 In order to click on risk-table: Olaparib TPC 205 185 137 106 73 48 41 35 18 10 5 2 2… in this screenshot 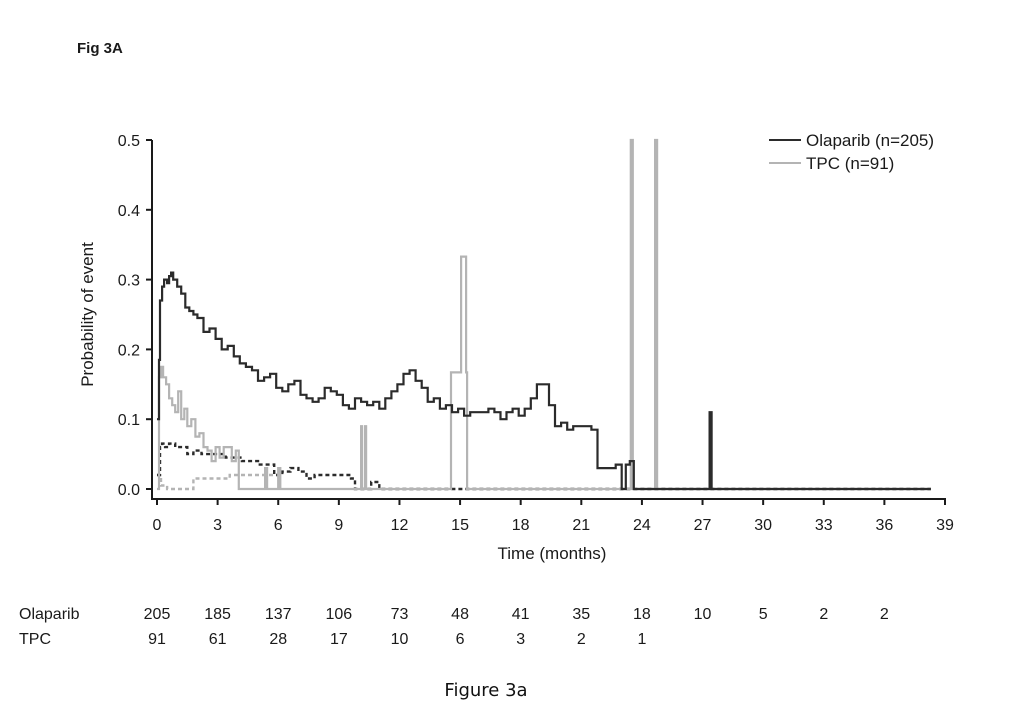, I will do `click(454, 627)`.